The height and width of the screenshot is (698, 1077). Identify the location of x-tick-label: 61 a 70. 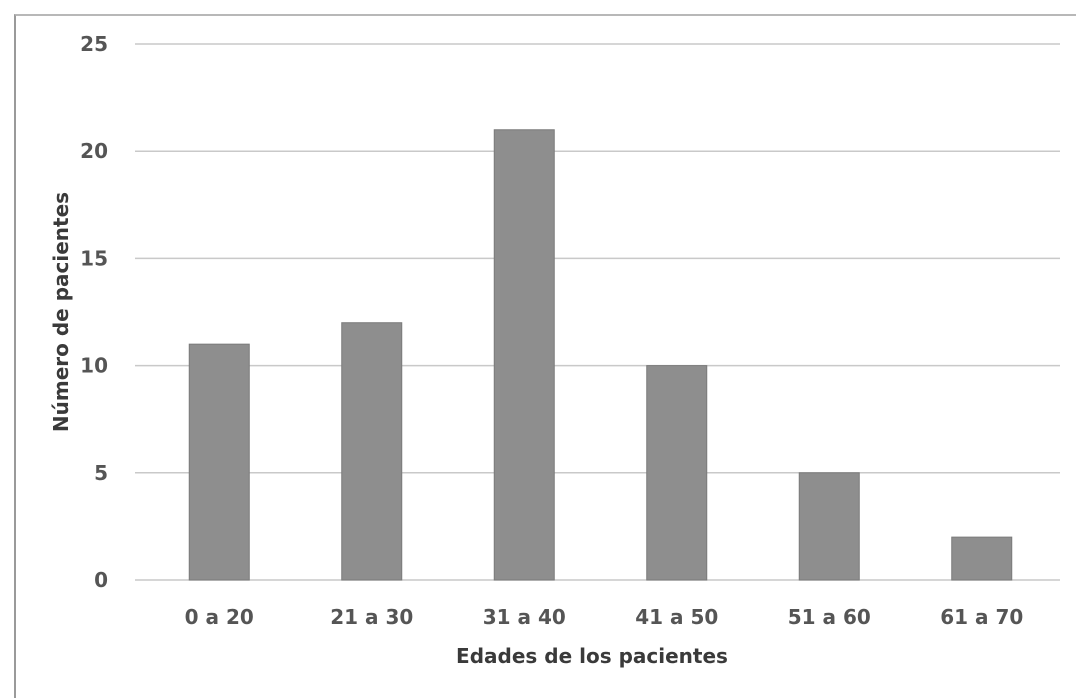
(981, 617).